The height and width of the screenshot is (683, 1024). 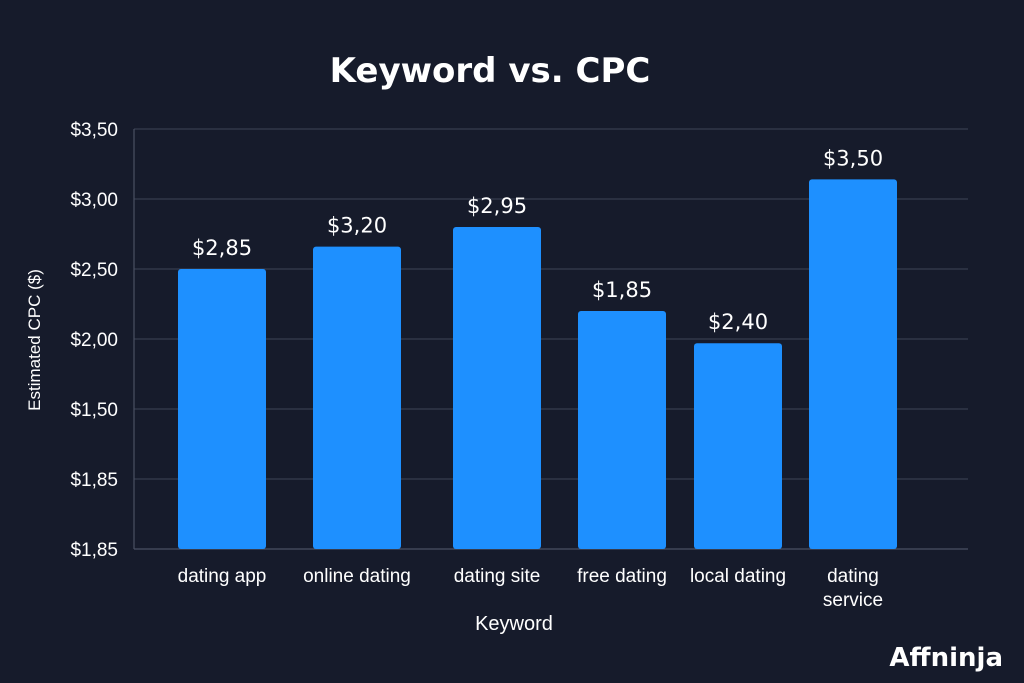 I want to click on y-tick-label: $2,00, so click(x=94, y=340).